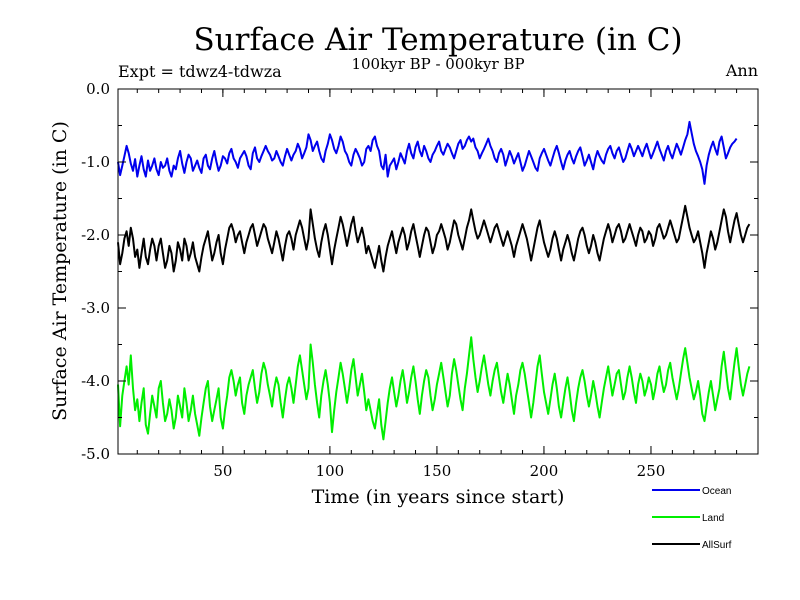 The height and width of the screenshot is (600, 800). What do you see at coordinates (60, 271) in the screenshot?
I see `y-axis-label: Surface Air Temperature (in C)` at bounding box center [60, 271].